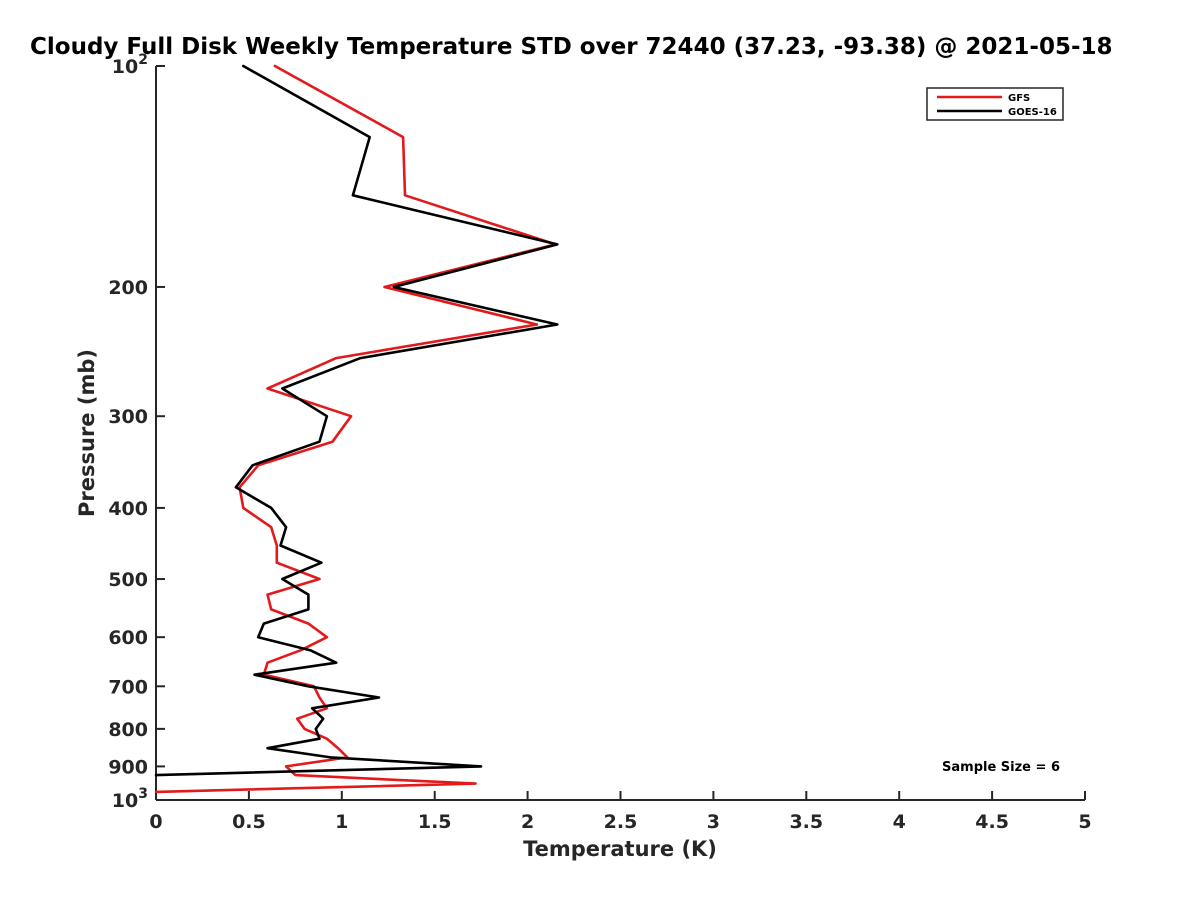 This screenshot has width=1200, height=904. I want to click on y-tick-label: 400, so click(128, 509).